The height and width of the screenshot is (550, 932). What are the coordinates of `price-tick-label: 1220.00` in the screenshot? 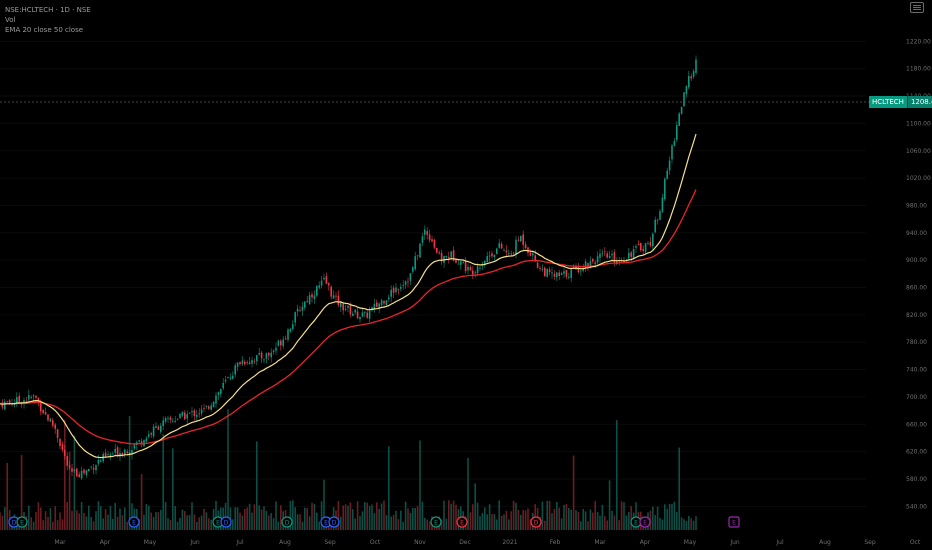 It's located at (918, 41).